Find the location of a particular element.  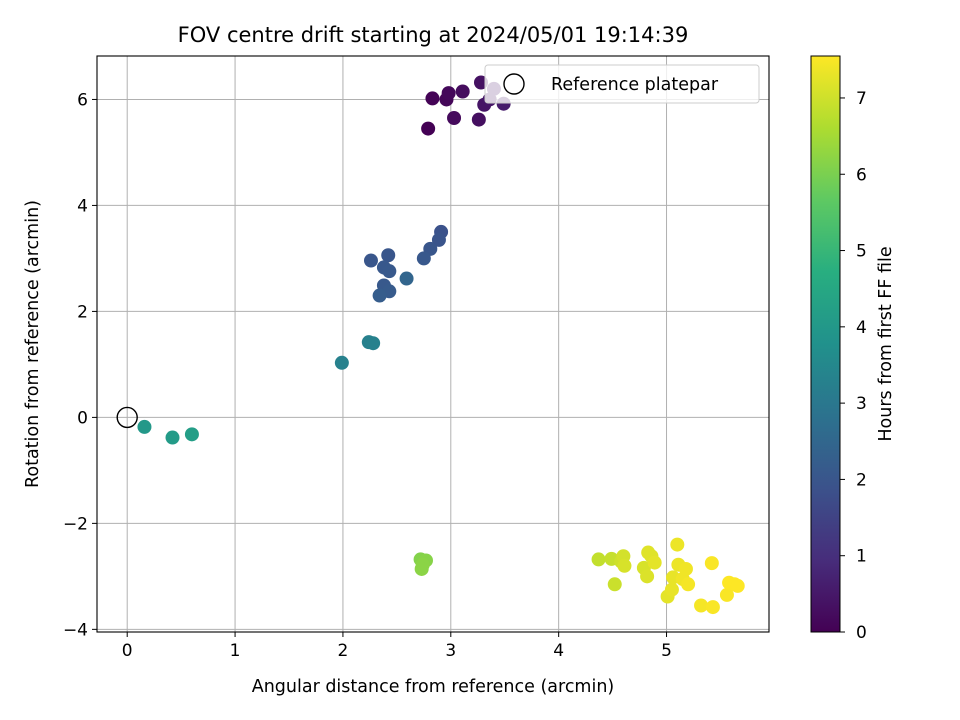

legend: Reference platepar is located at coordinates (622, 84).